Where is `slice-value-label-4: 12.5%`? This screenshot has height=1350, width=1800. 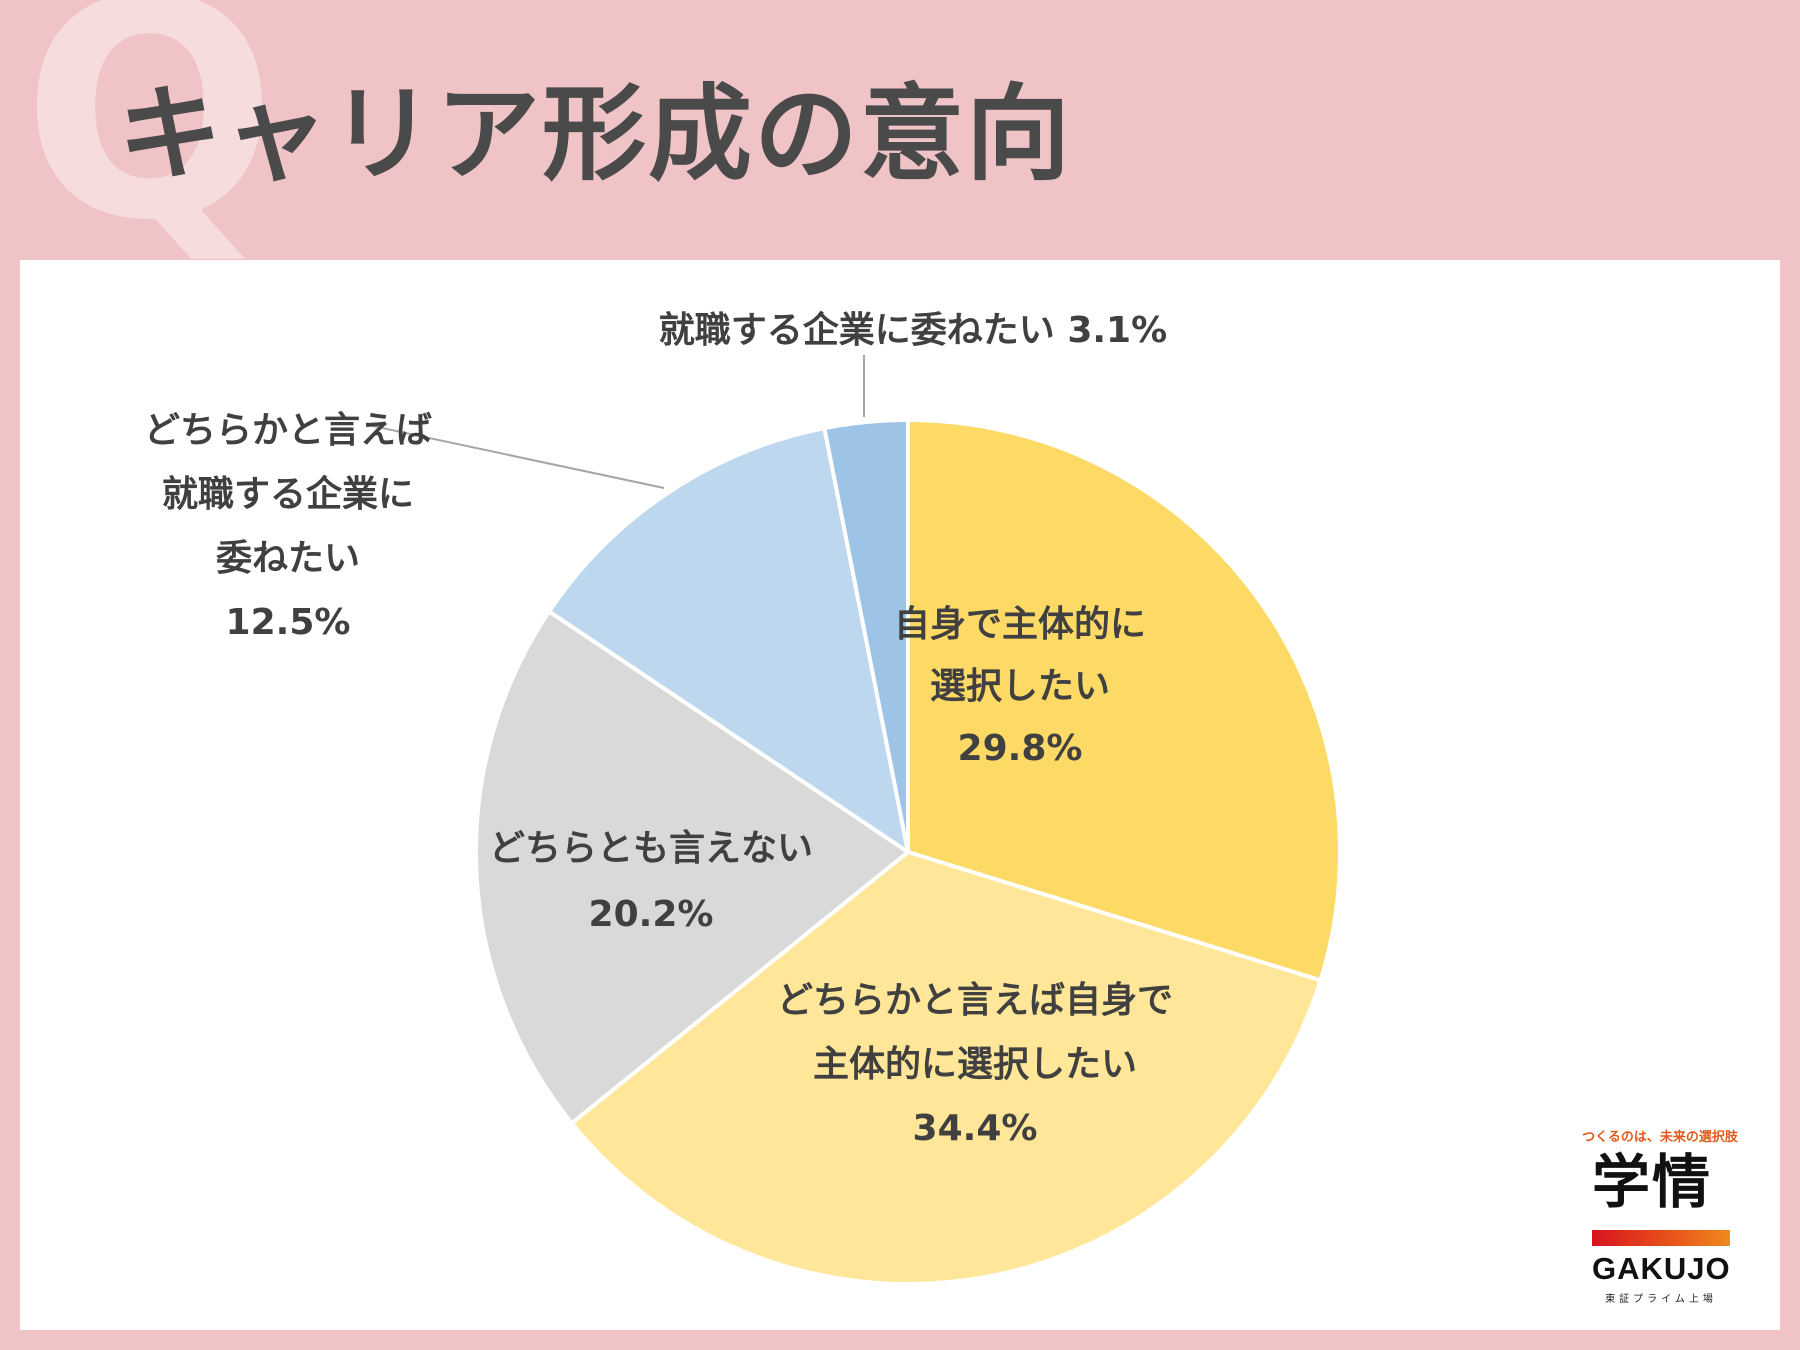 slice-value-label-4: 12.5% is located at coordinates (288, 622).